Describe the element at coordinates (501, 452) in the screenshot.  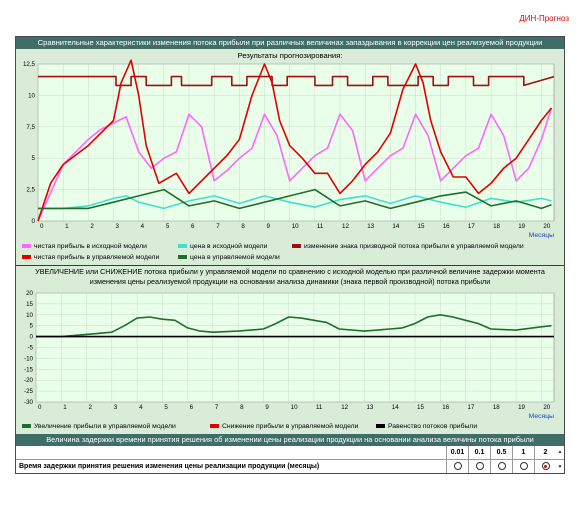
I see `delay-option-header: 0.5` at that location.